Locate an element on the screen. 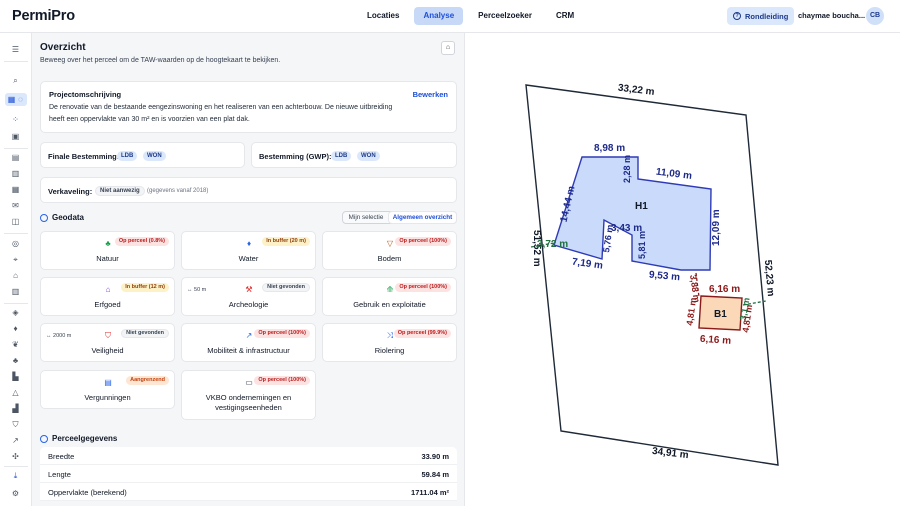  qr-icon: ▣ is located at coordinates (15, 136).